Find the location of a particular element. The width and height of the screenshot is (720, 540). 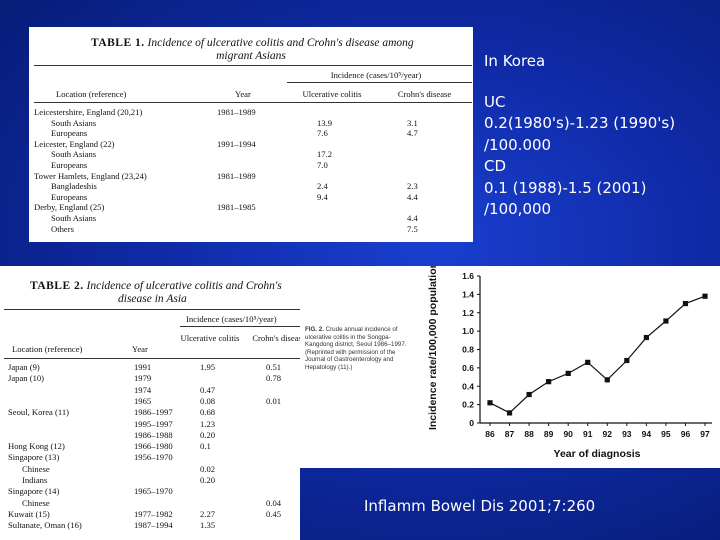

table1-col-location: Location (reference) is located at coordinates (91, 94).